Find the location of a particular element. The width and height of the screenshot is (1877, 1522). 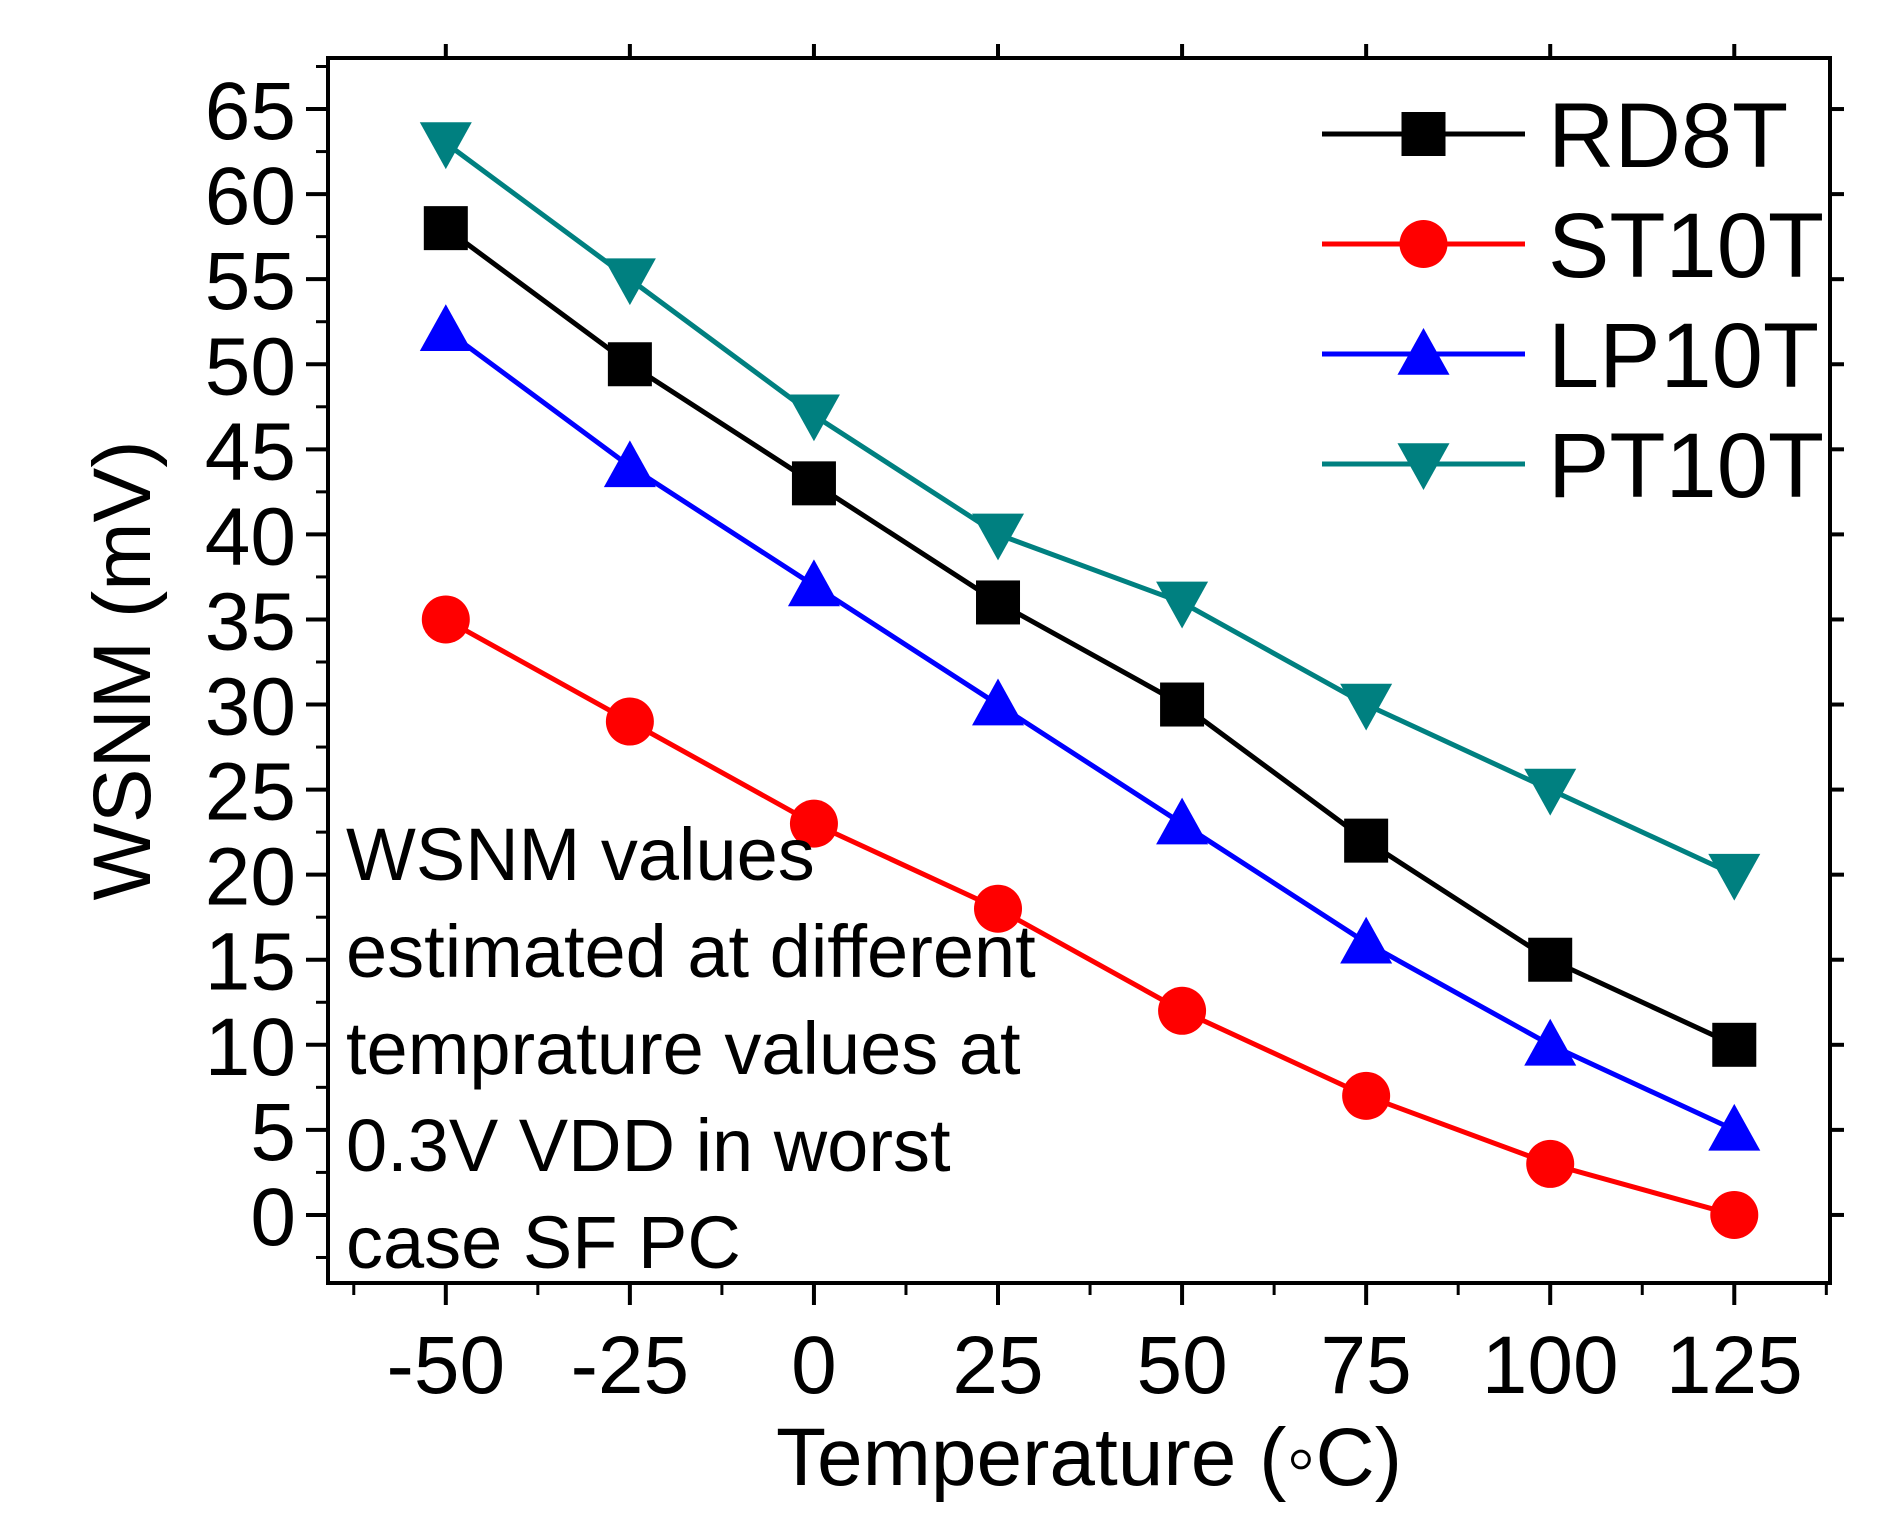

y-tick-label: 50 is located at coordinates (250, 366).